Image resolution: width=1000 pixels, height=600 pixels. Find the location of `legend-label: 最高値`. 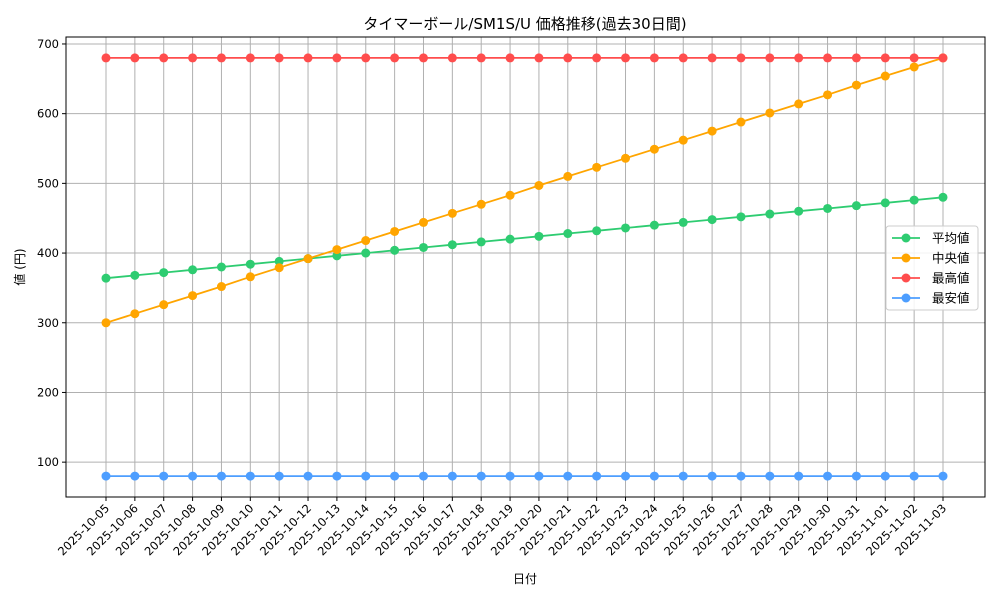

legend-label: 最高値 is located at coordinates (951, 278).